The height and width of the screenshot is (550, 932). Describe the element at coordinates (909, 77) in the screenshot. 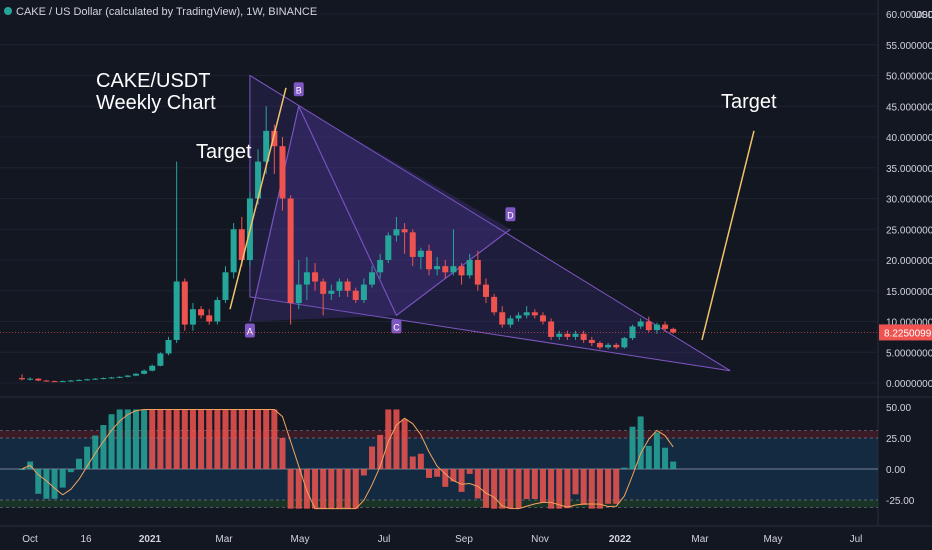

I see `price-tick-label: 50.0000000` at that location.